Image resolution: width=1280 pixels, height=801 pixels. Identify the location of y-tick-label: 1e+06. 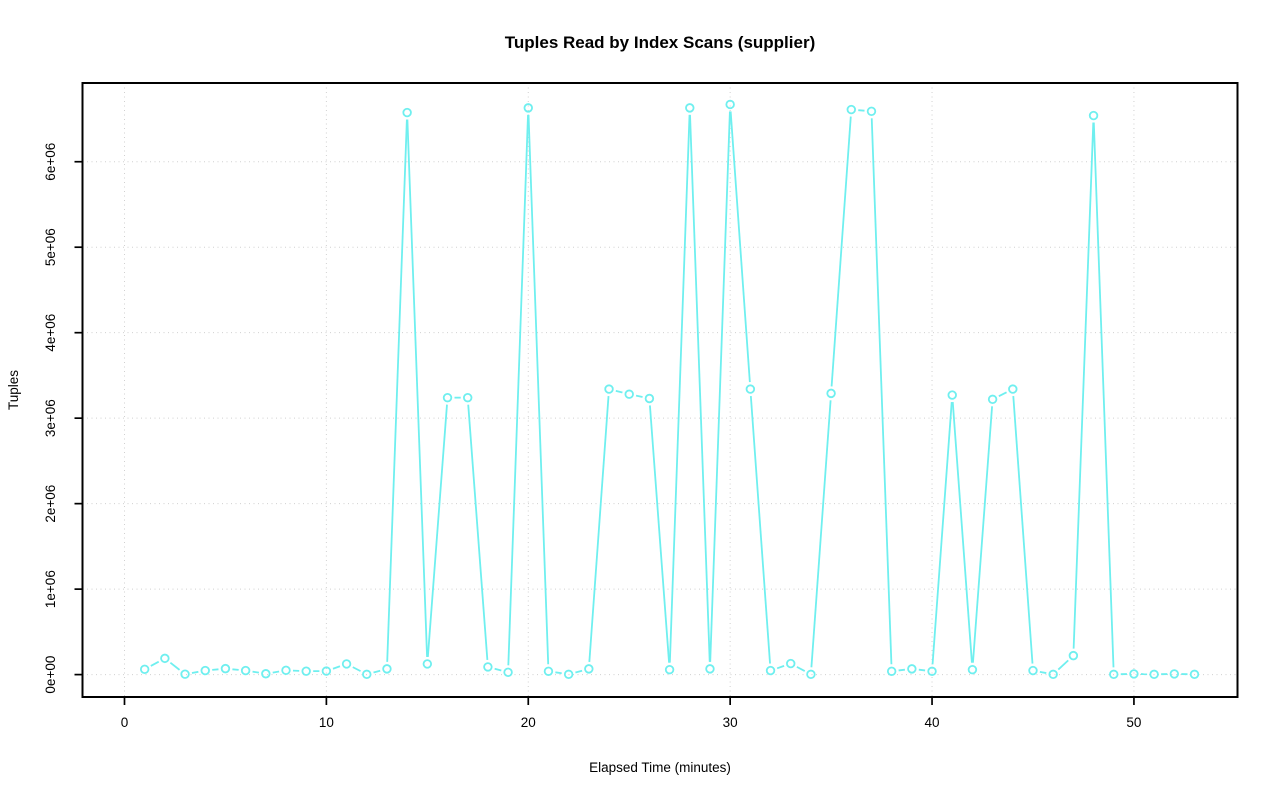
(50, 589).